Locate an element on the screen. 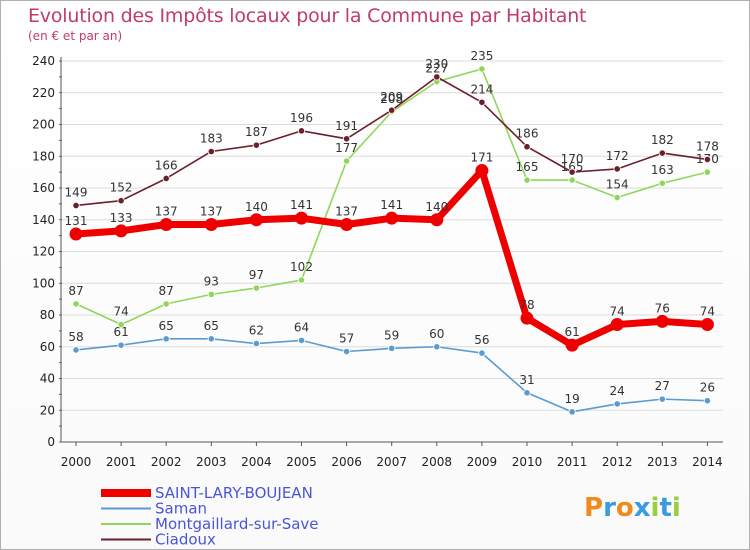 The height and width of the screenshot is (550, 750). data-label: 93 is located at coordinates (211, 281).